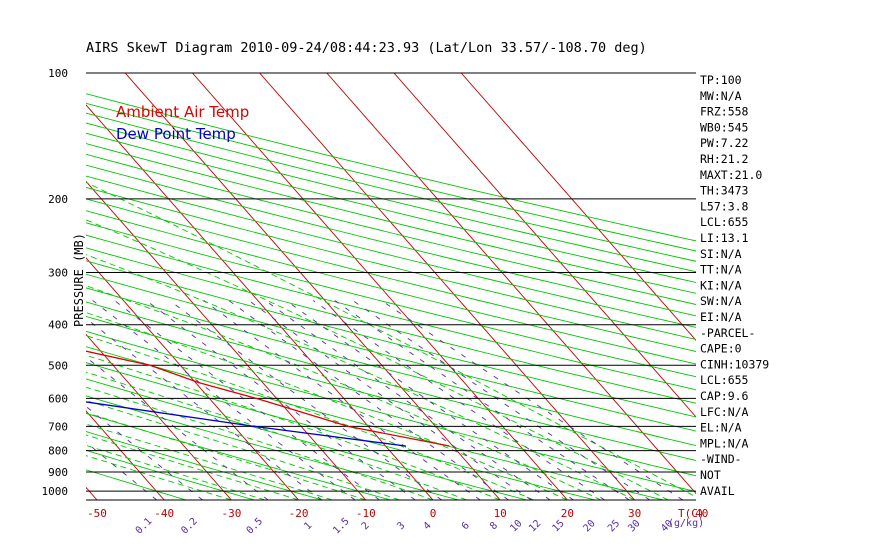 This screenshot has width=870, height=560. Describe the element at coordinates (721, 459) in the screenshot. I see `index-entry: -WIND-` at that location.